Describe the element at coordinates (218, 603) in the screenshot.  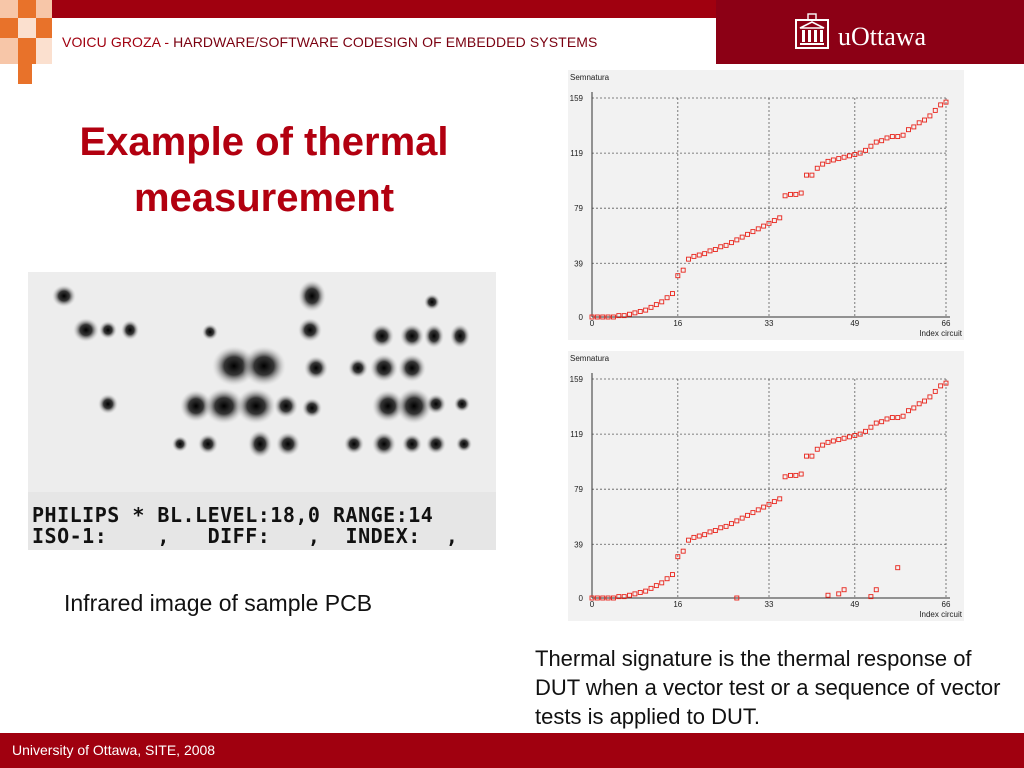
I see `infrared-caption: Infrared image of sample PCB` at that location.